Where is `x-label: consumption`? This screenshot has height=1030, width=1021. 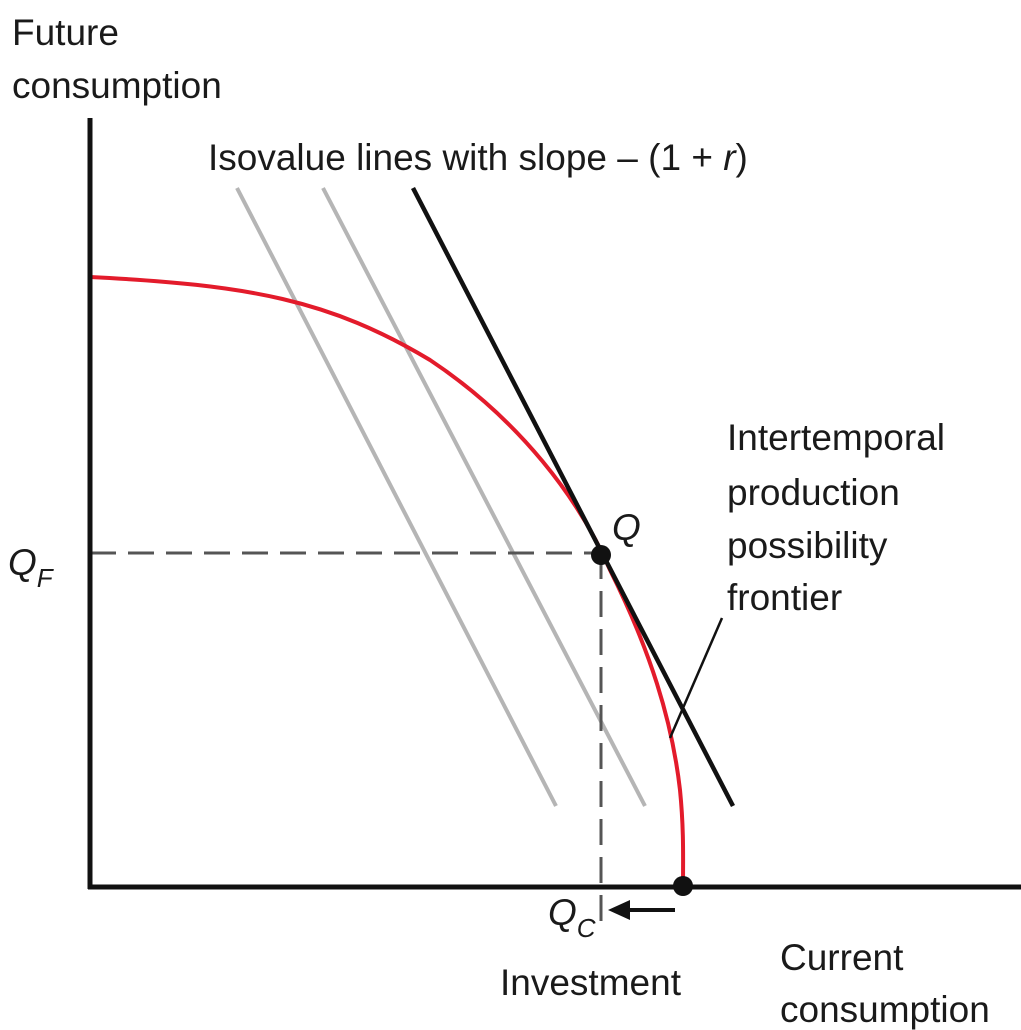
x-label: consumption is located at coordinates (885, 1009).